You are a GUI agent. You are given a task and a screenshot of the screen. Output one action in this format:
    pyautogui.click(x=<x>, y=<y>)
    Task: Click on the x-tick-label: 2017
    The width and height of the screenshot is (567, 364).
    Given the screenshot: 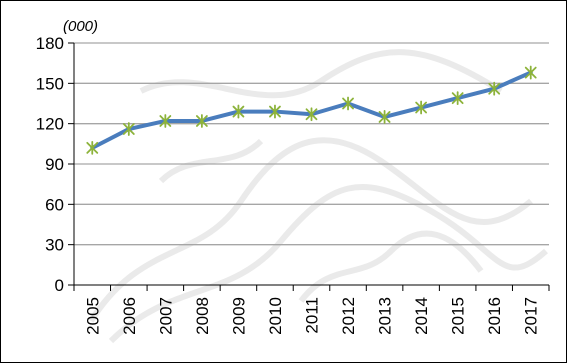 What is the action you would take?
    pyautogui.click(x=531, y=316)
    